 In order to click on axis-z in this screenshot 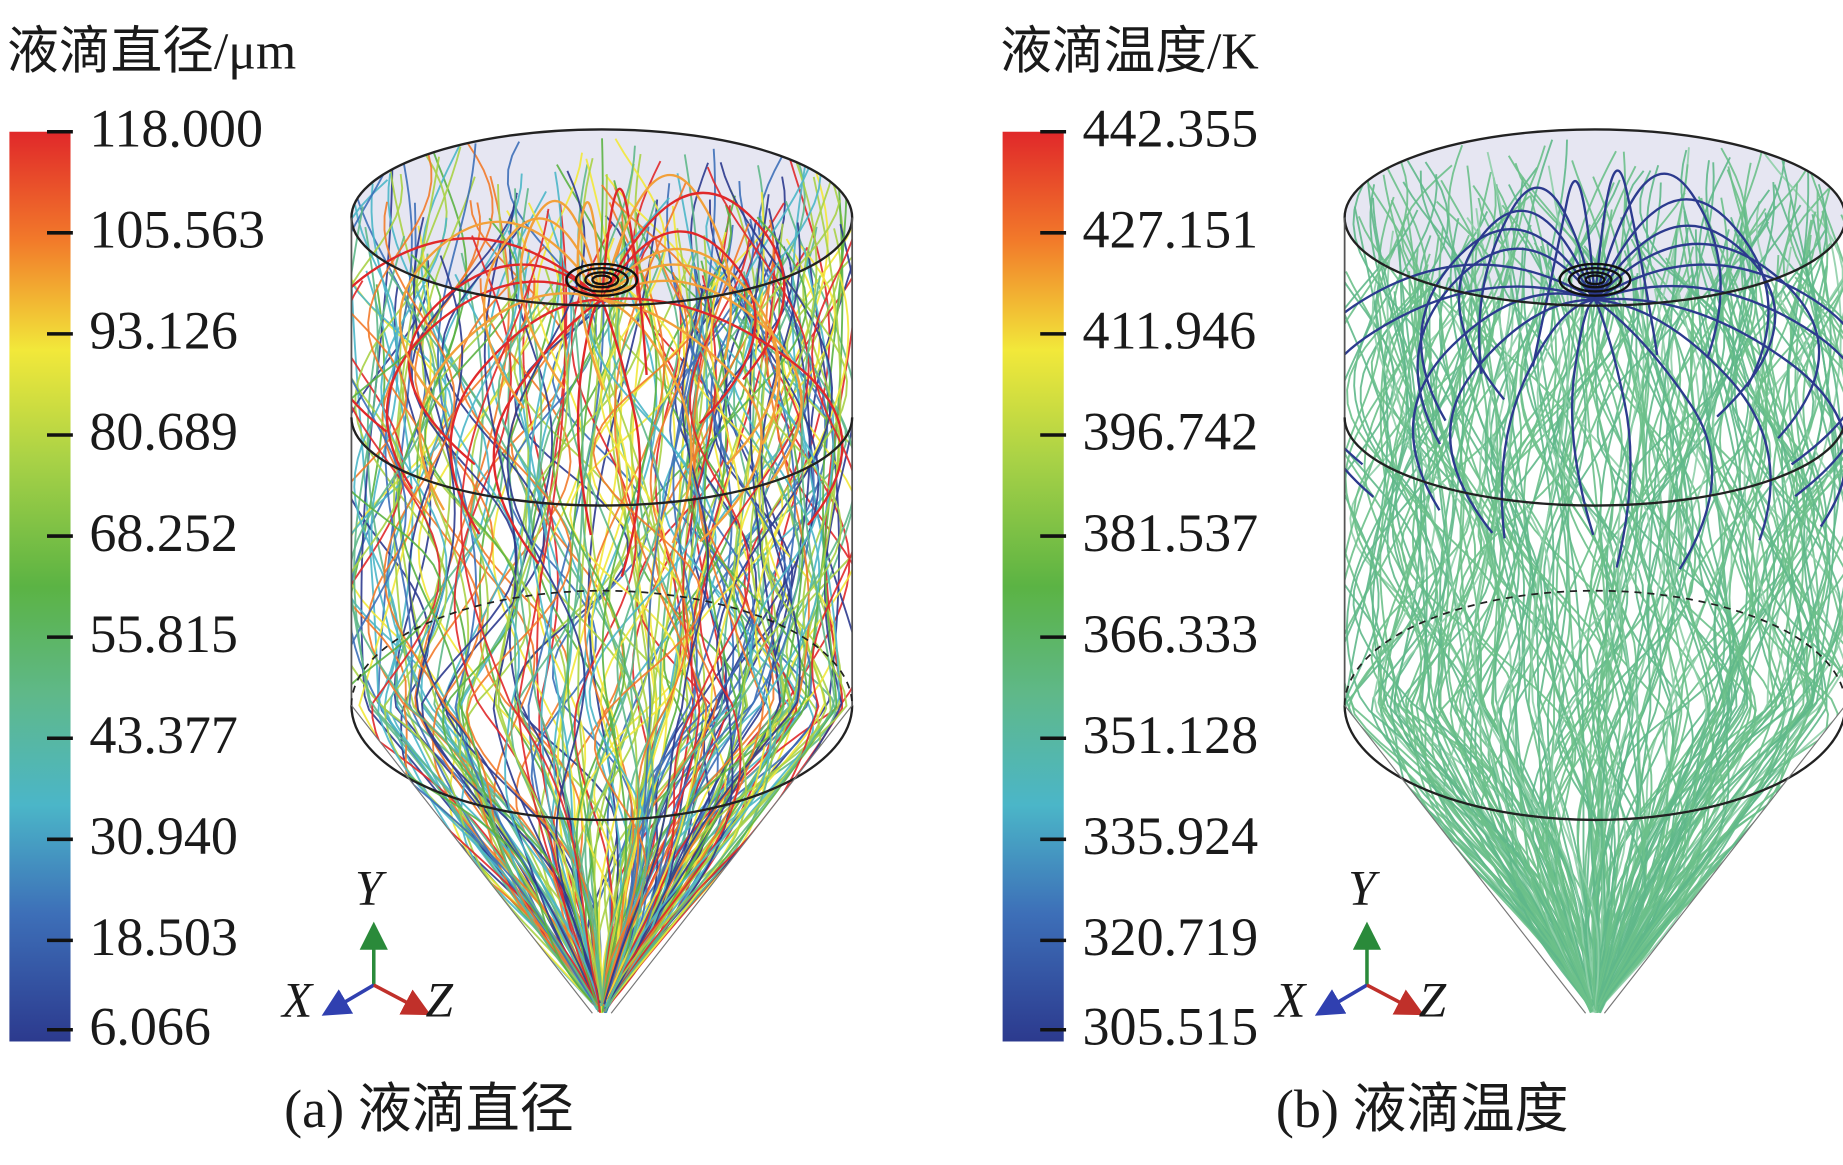, I will do `click(401, 999)`.